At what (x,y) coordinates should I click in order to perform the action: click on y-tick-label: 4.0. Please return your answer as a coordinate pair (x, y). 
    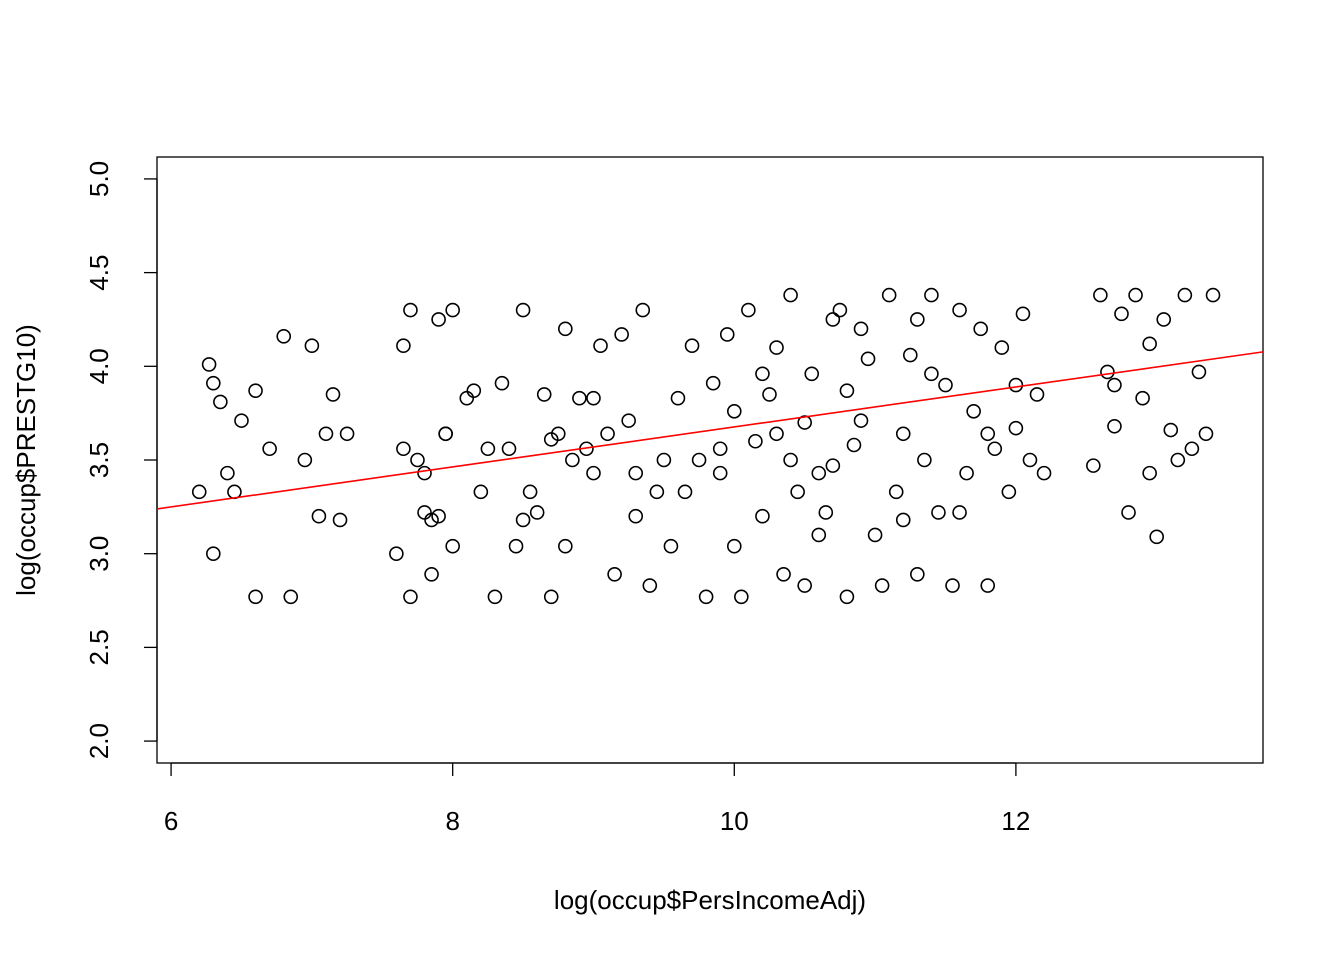
    Looking at the image, I should click on (99, 366).